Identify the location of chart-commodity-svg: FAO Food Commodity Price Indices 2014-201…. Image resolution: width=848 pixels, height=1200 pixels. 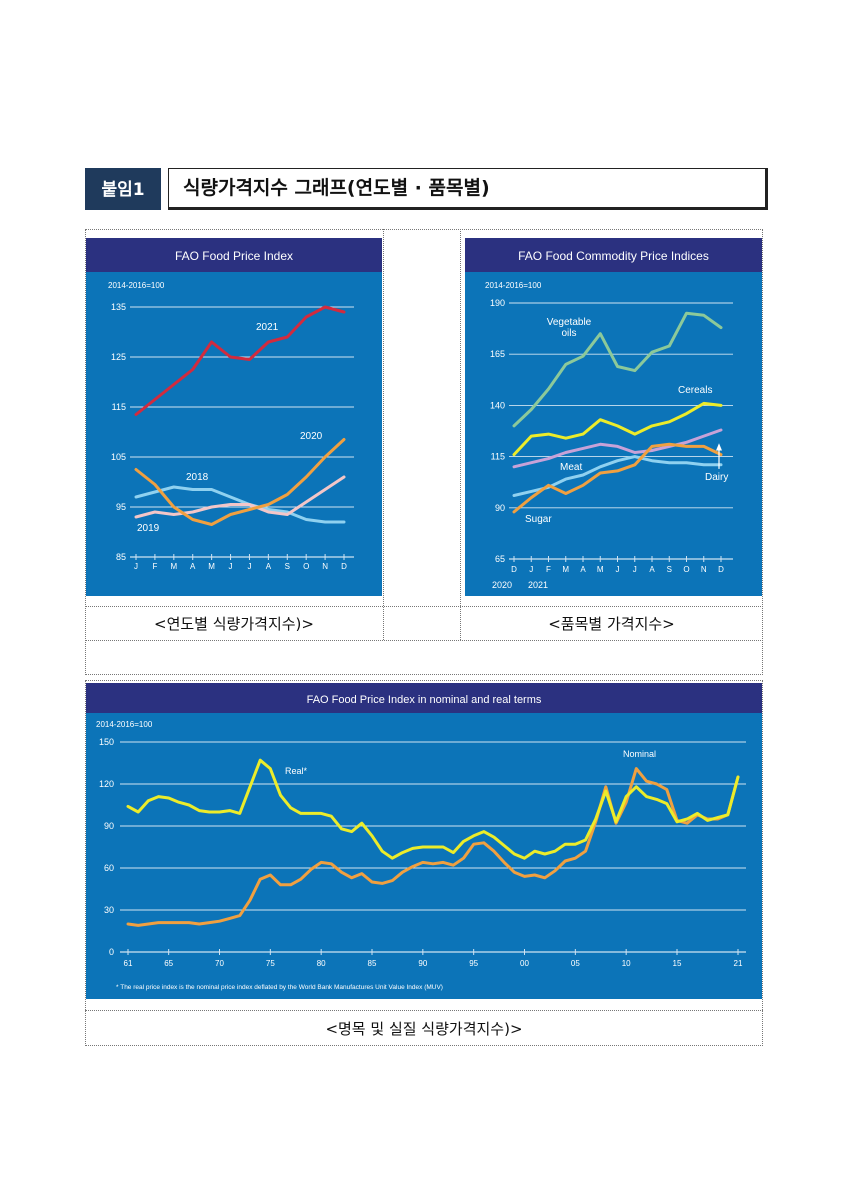
(613, 417).